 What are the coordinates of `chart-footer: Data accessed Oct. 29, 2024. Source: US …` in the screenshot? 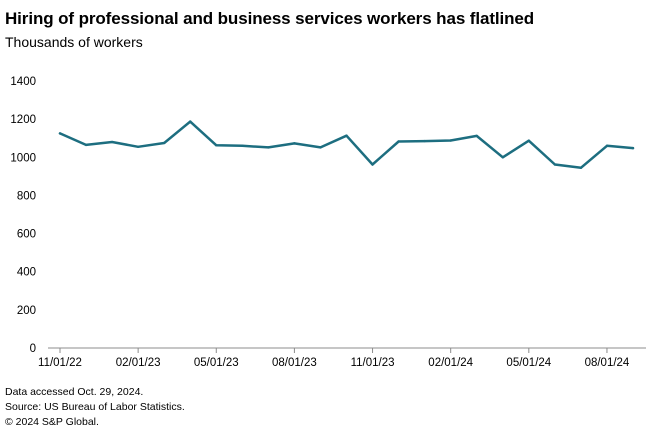 It's located at (95, 407).